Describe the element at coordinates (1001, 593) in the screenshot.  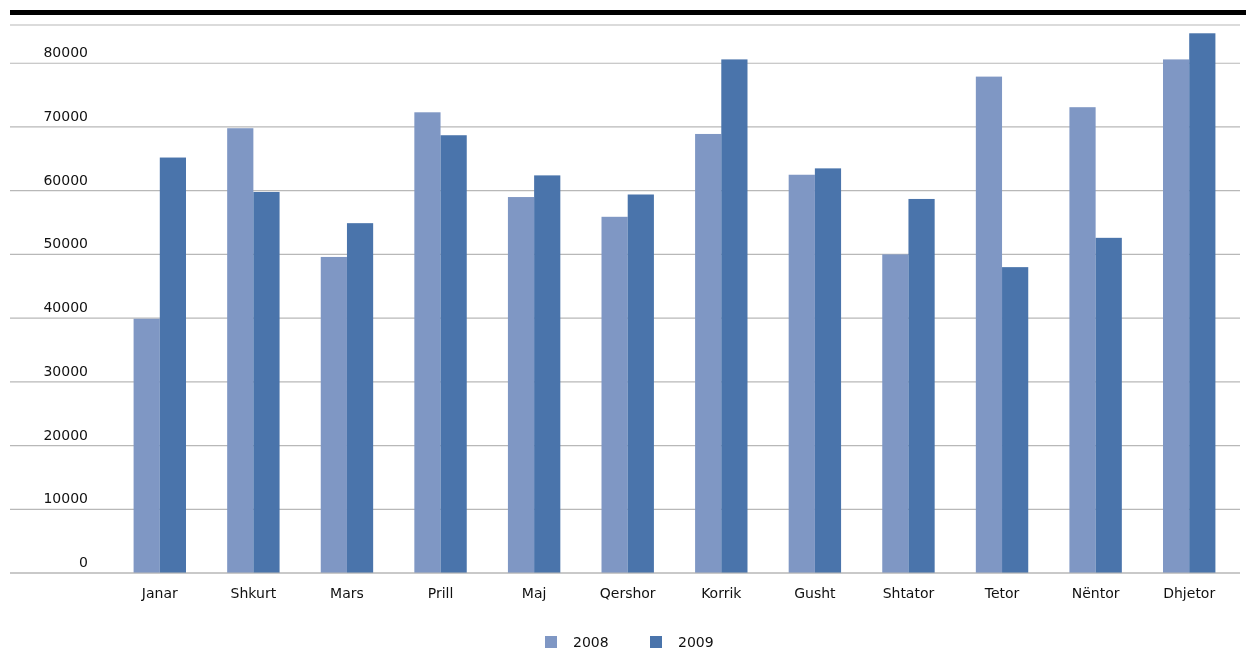
I see `x-tick-label: Tetor` at that location.